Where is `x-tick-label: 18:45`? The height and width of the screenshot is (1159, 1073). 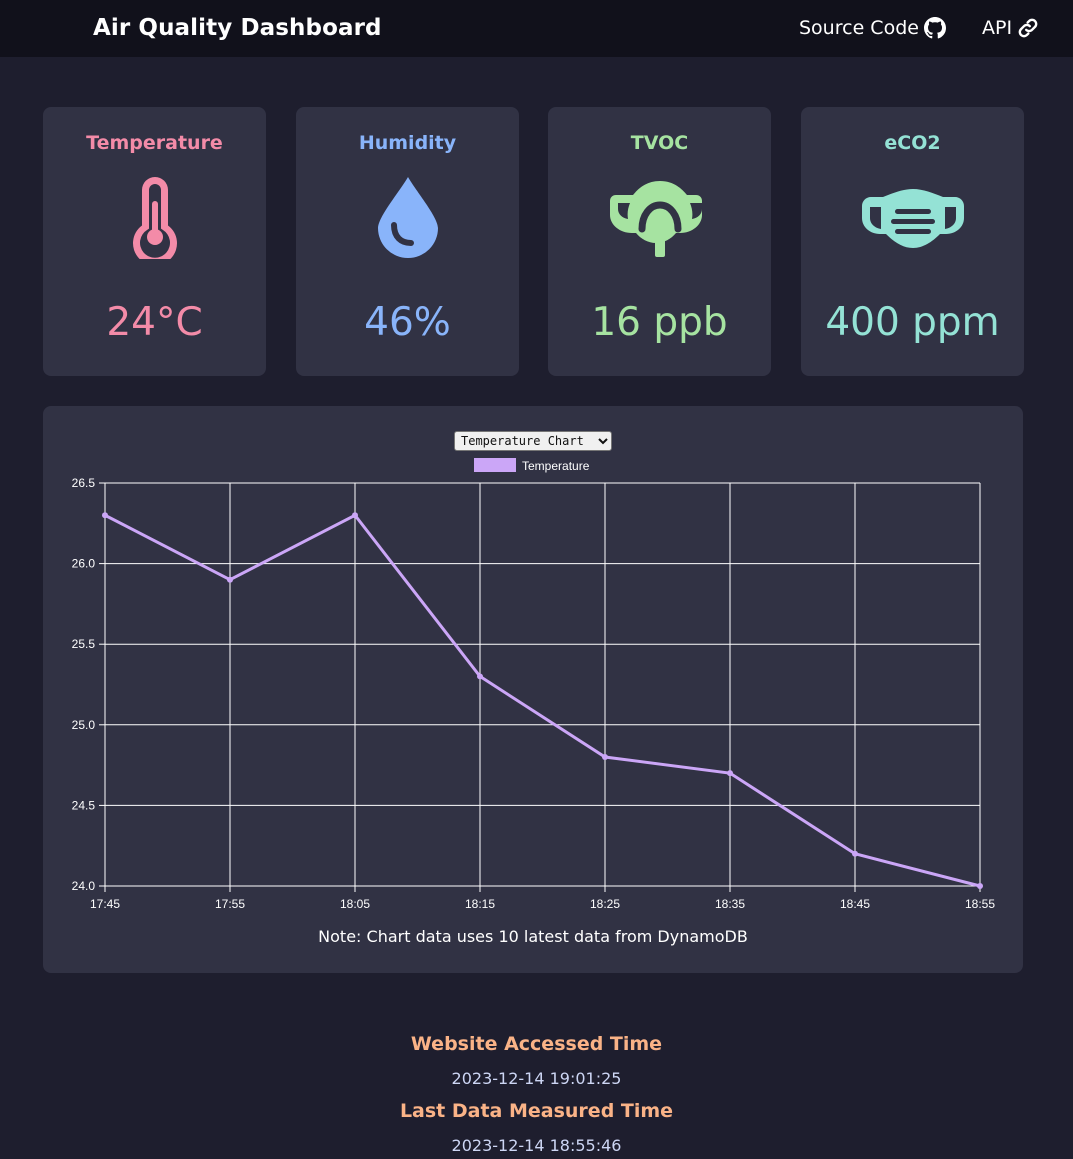 x-tick-label: 18:45 is located at coordinates (855, 904).